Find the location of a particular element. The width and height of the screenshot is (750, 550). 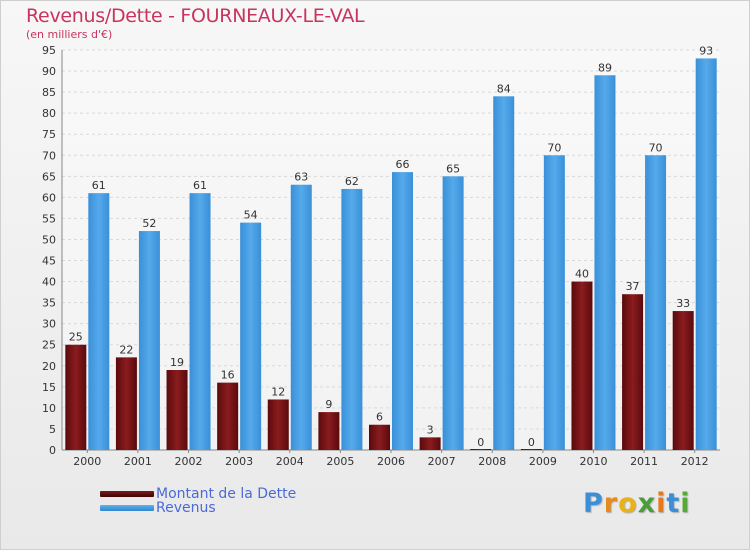

y-tick-label: 65 is located at coordinates (49, 176).